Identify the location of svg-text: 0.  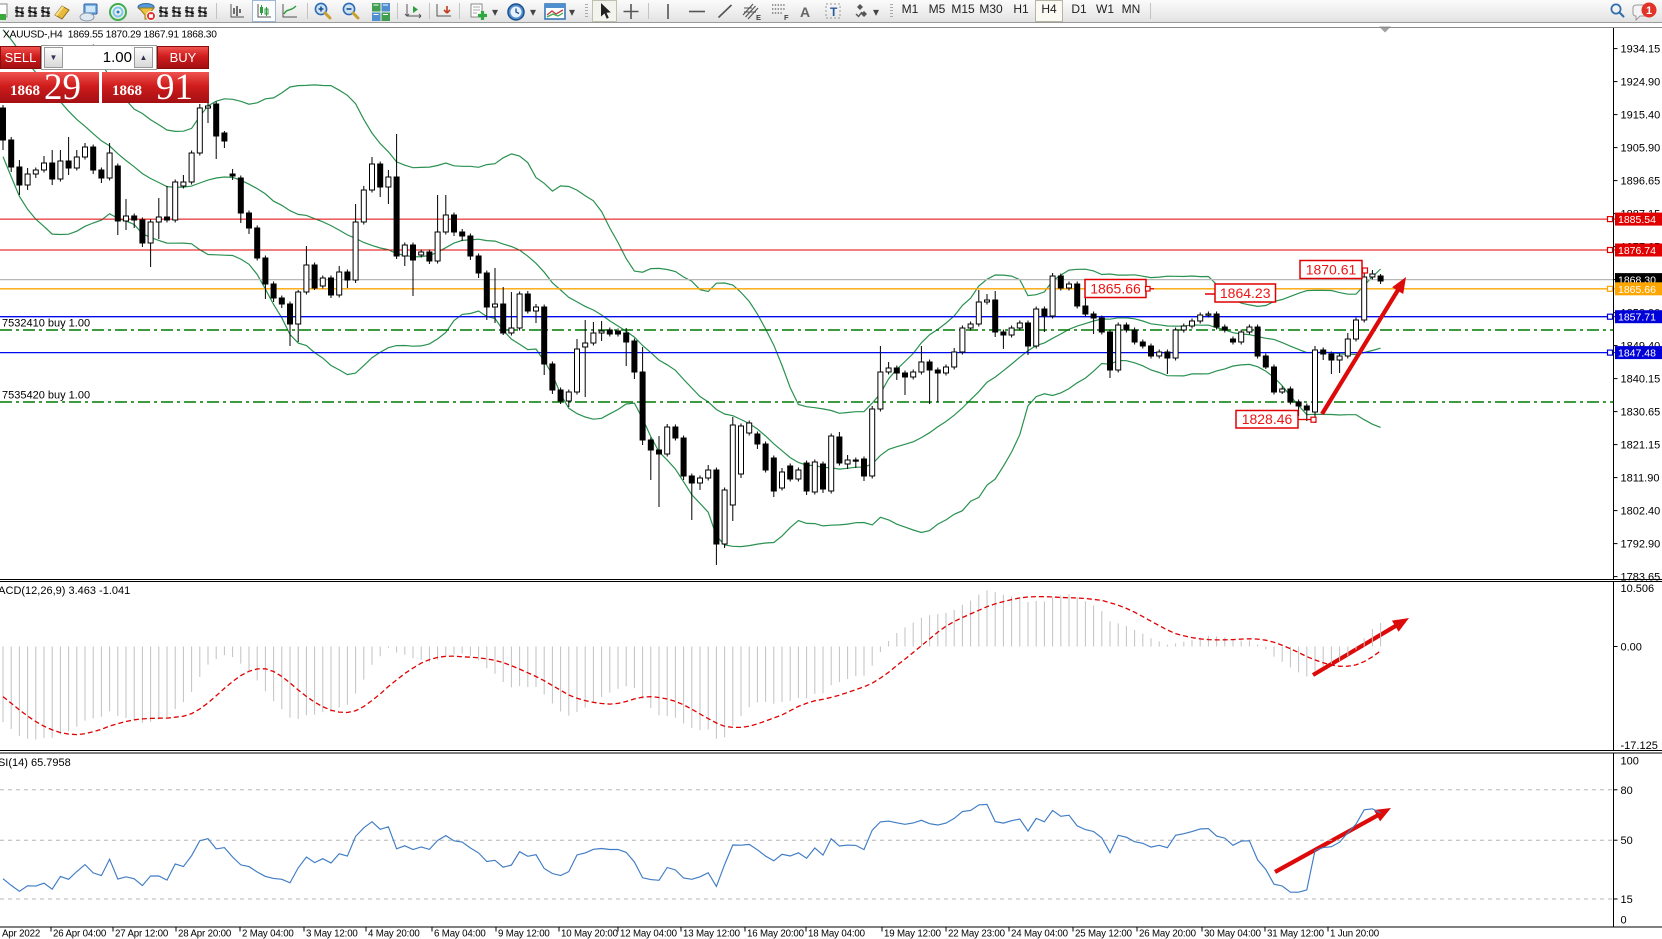
(1624, 921).